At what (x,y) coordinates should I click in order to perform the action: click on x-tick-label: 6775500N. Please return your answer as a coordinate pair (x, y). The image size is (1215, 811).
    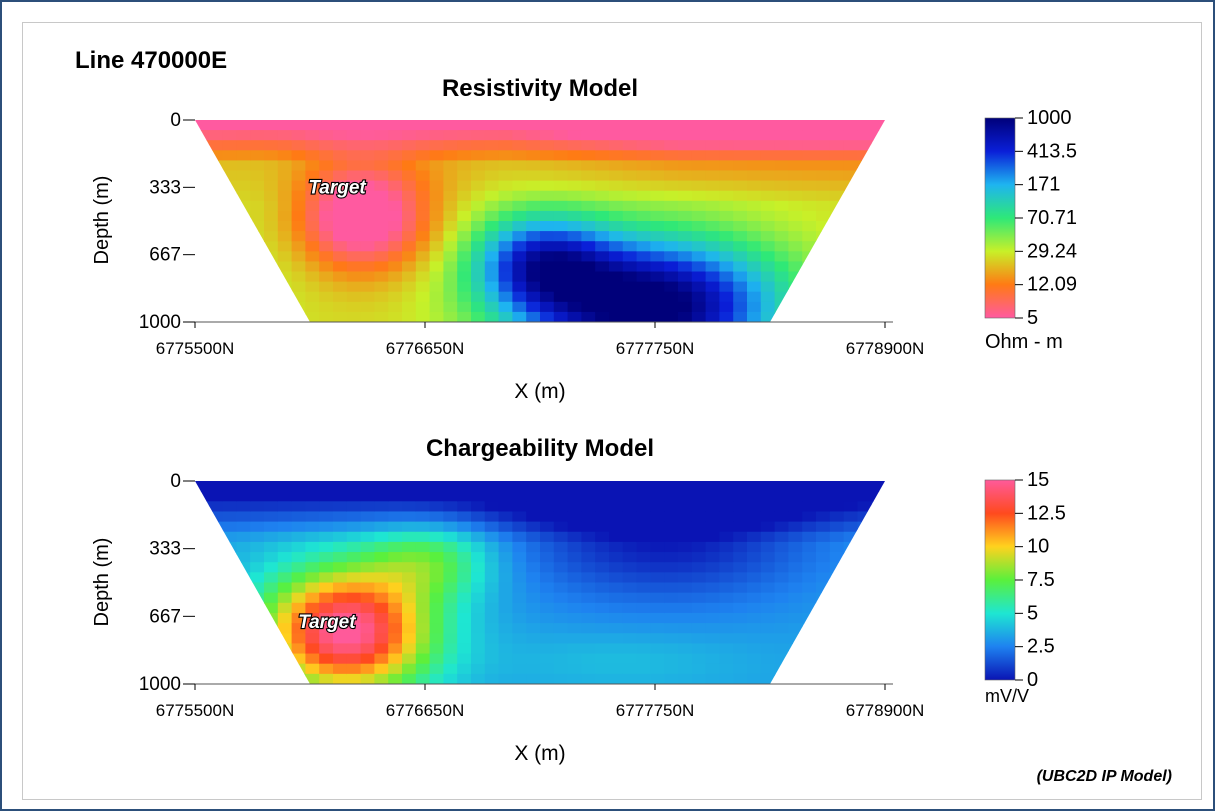
    Looking at the image, I should click on (195, 710).